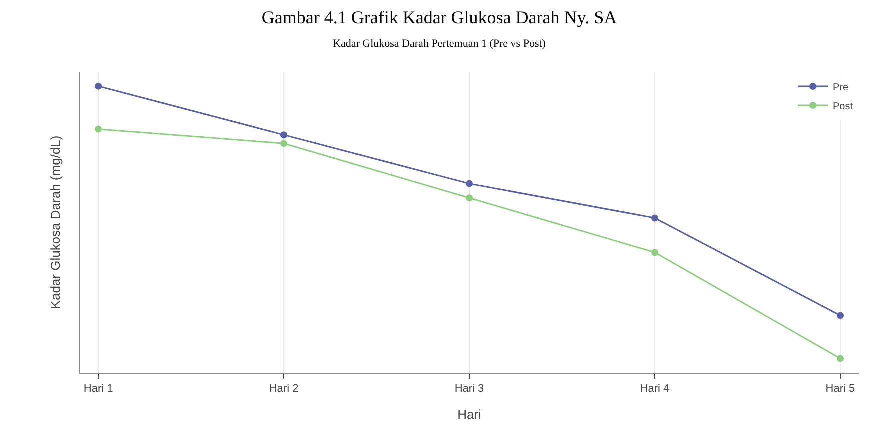 The width and height of the screenshot is (879, 431). Describe the element at coordinates (99, 389) in the screenshot. I see `x-tick-label: Hari 1` at that location.